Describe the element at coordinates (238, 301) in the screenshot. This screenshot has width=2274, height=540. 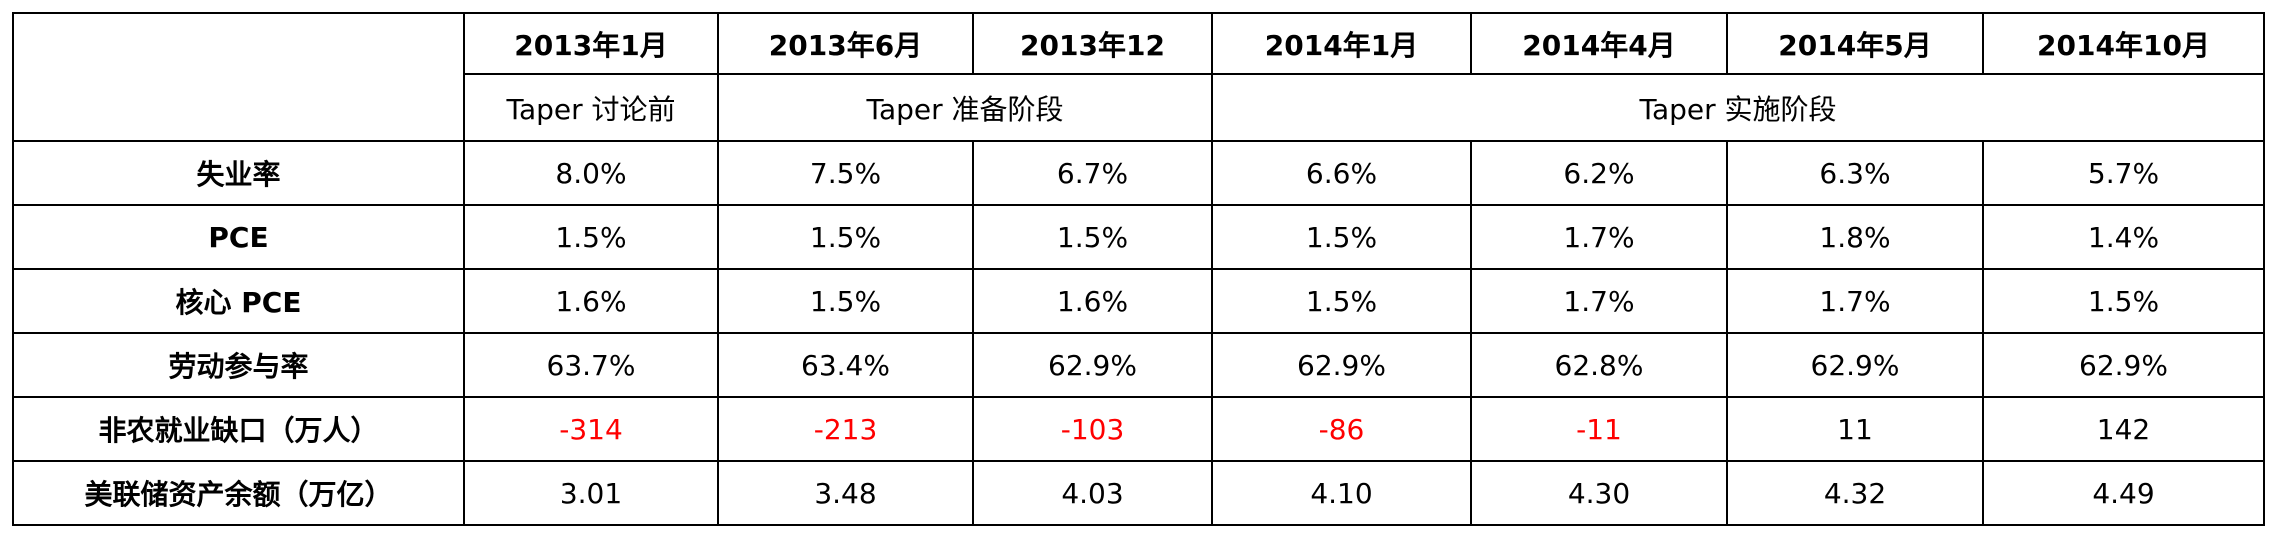
I see `row-label: 核心 PCE` at that location.